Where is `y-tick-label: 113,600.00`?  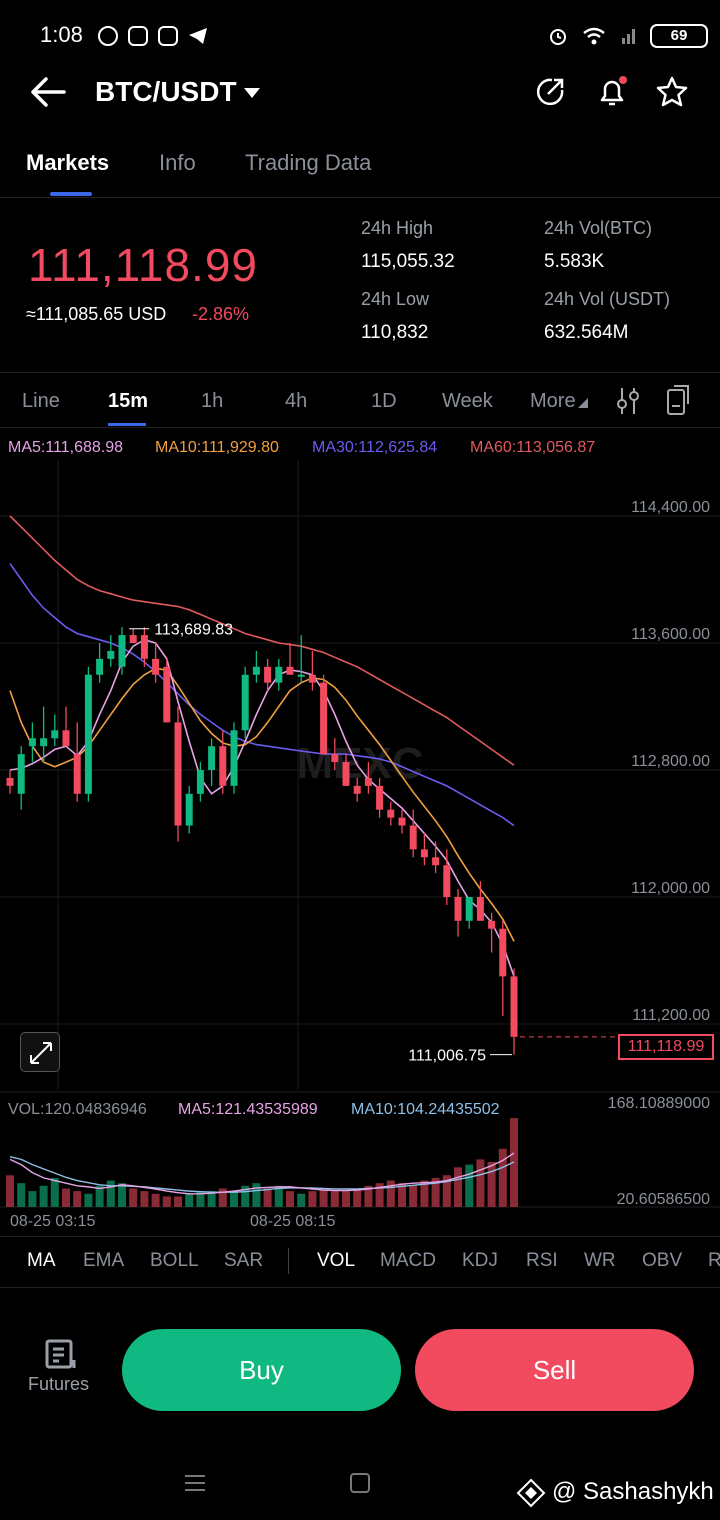
y-tick-label: 113,600.00 is located at coordinates (670, 634).